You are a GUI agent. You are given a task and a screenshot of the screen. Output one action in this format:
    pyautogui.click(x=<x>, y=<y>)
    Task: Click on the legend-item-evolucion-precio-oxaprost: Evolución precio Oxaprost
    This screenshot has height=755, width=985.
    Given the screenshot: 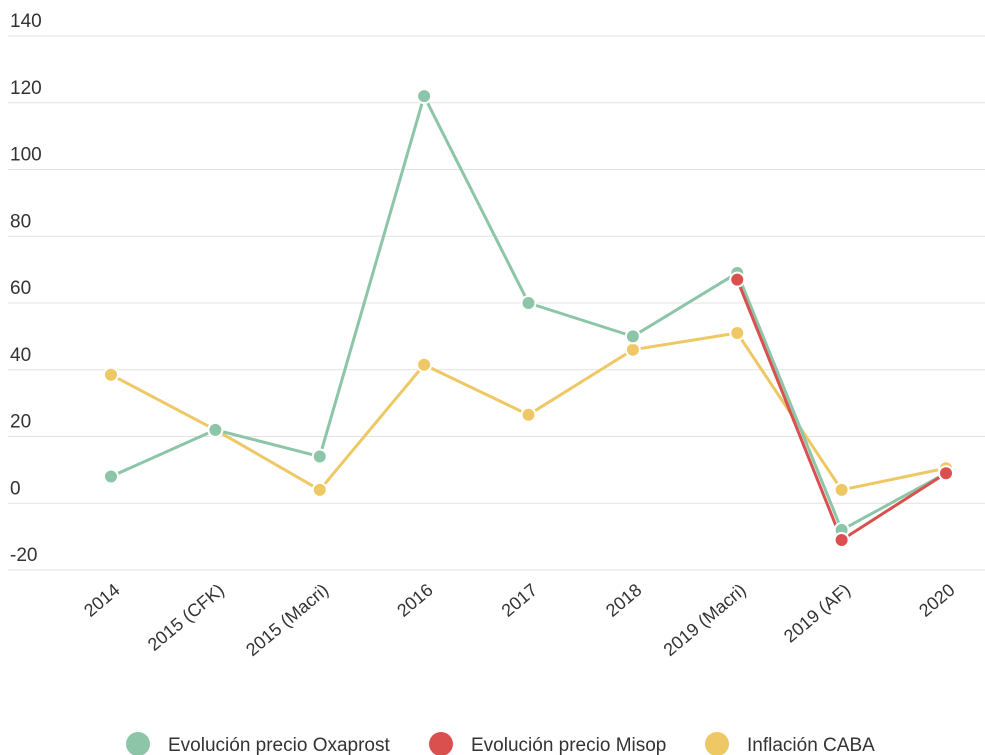 What is the action you would take?
    pyautogui.click(x=258, y=743)
    